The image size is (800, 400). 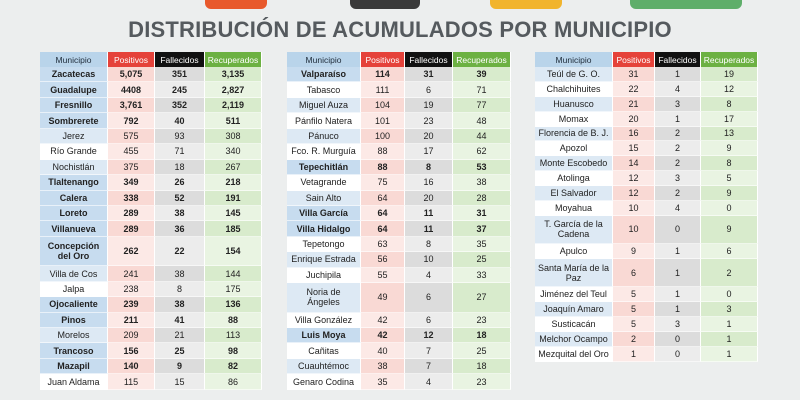 What do you see at coordinates (383, 244) in the screenshot?
I see `count-cell: 63` at bounding box center [383, 244].